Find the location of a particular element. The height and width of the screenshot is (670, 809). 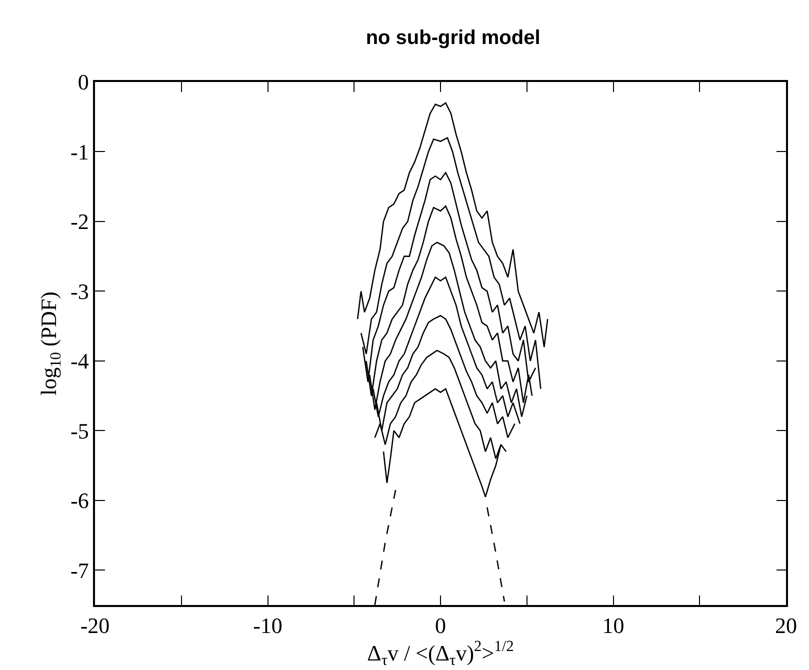

y-tick-label: 0 is located at coordinates (83, 82).